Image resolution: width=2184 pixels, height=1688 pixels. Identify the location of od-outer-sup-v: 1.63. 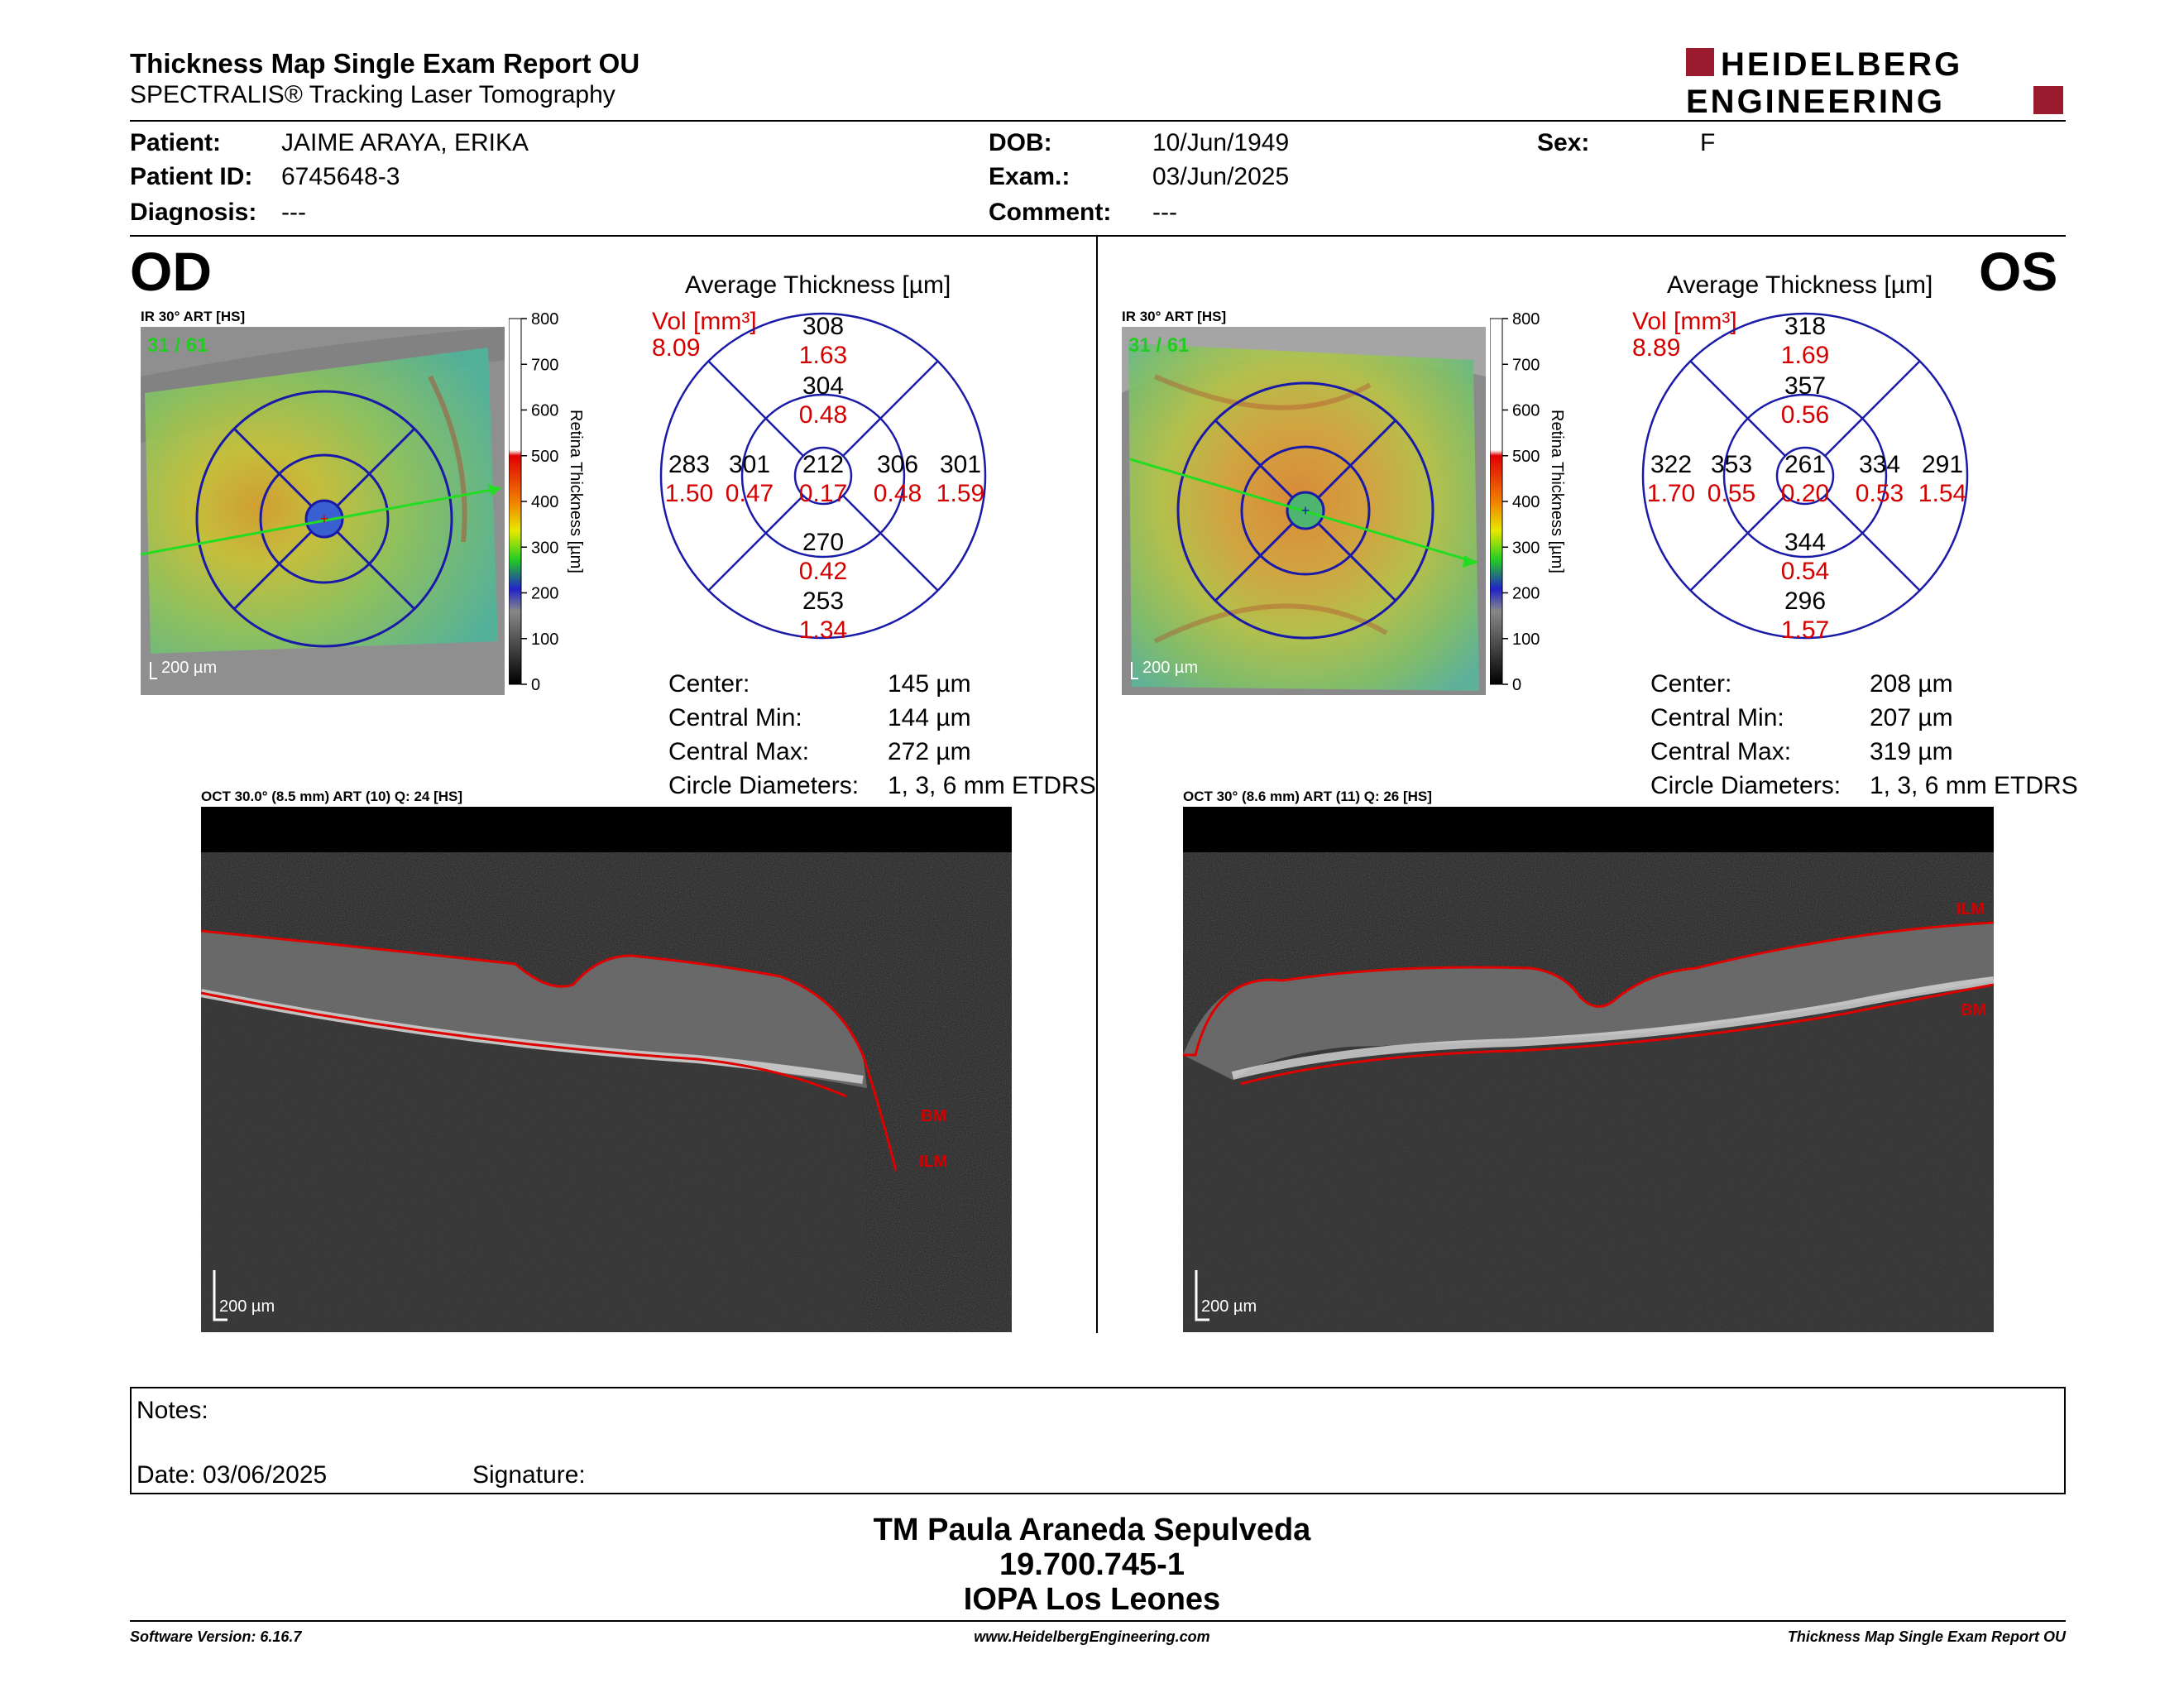
(823, 355).